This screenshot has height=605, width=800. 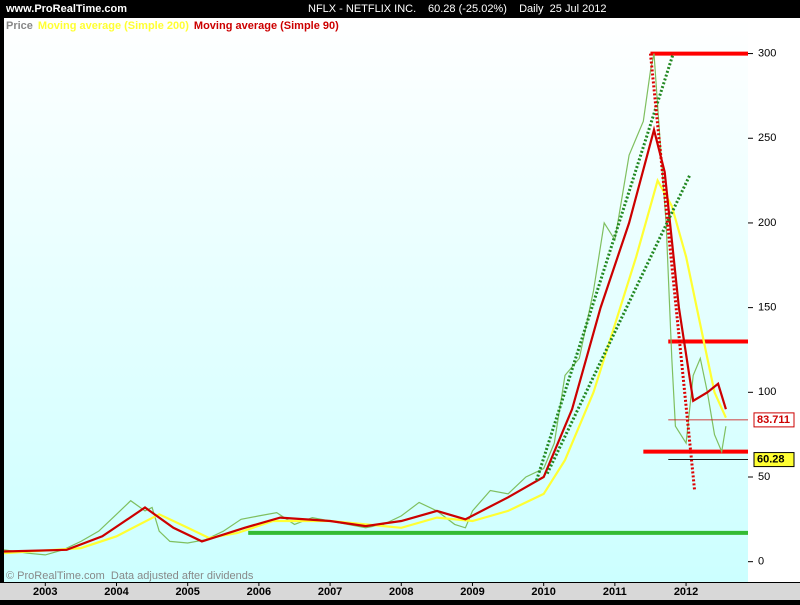 What do you see at coordinates (113, 26) in the screenshot?
I see `legend-entry: Moving average (Simple 200)` at bounding box center [113, 26].